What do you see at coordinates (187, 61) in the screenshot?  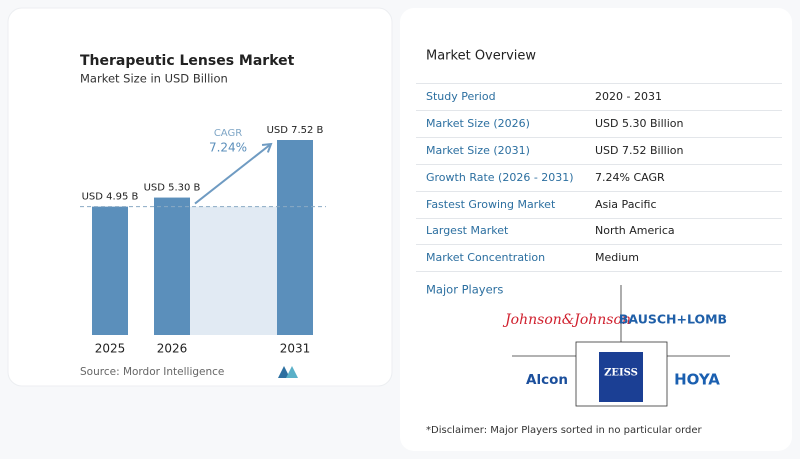 I see `chart-title: Therapeutic Lenses Market` at bounding box center [187, 61].